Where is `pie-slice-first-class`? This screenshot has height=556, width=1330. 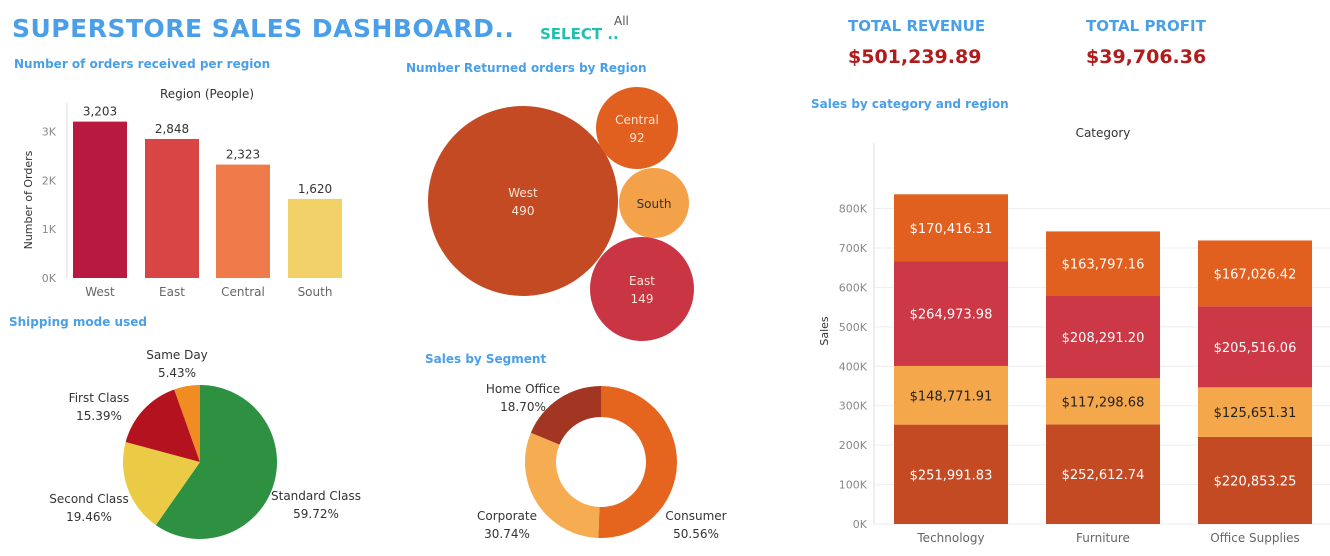 pie-slice-first-class is located at coordinates (162, 425).